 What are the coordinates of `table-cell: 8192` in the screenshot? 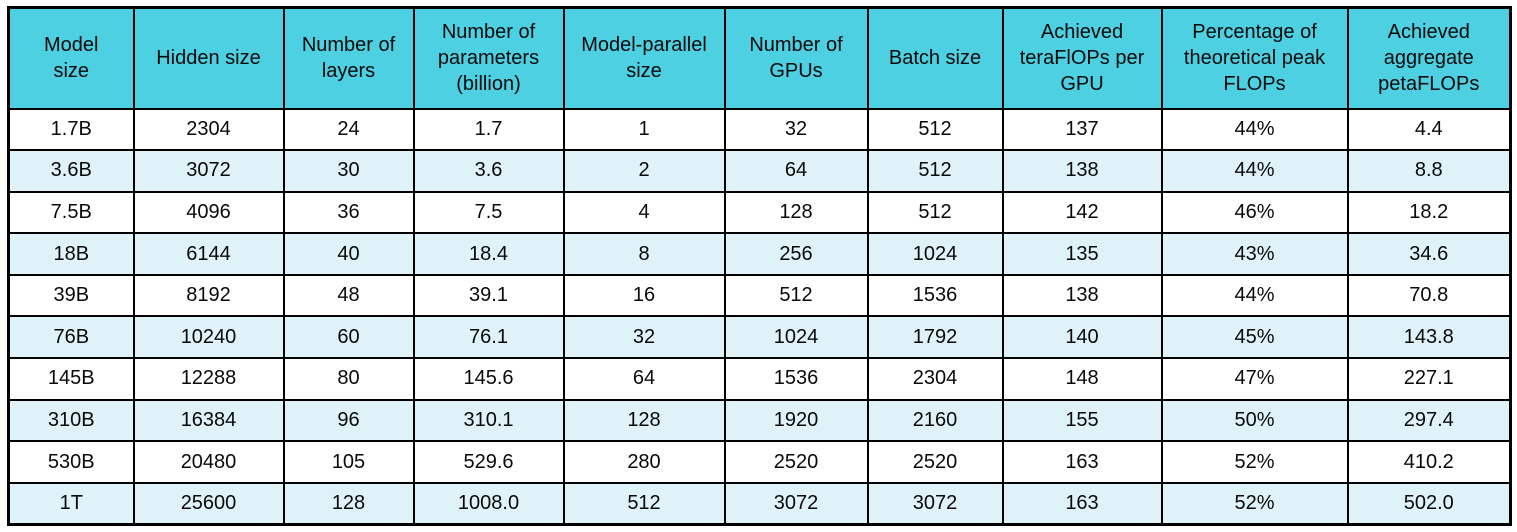 It's located at (208, 295).